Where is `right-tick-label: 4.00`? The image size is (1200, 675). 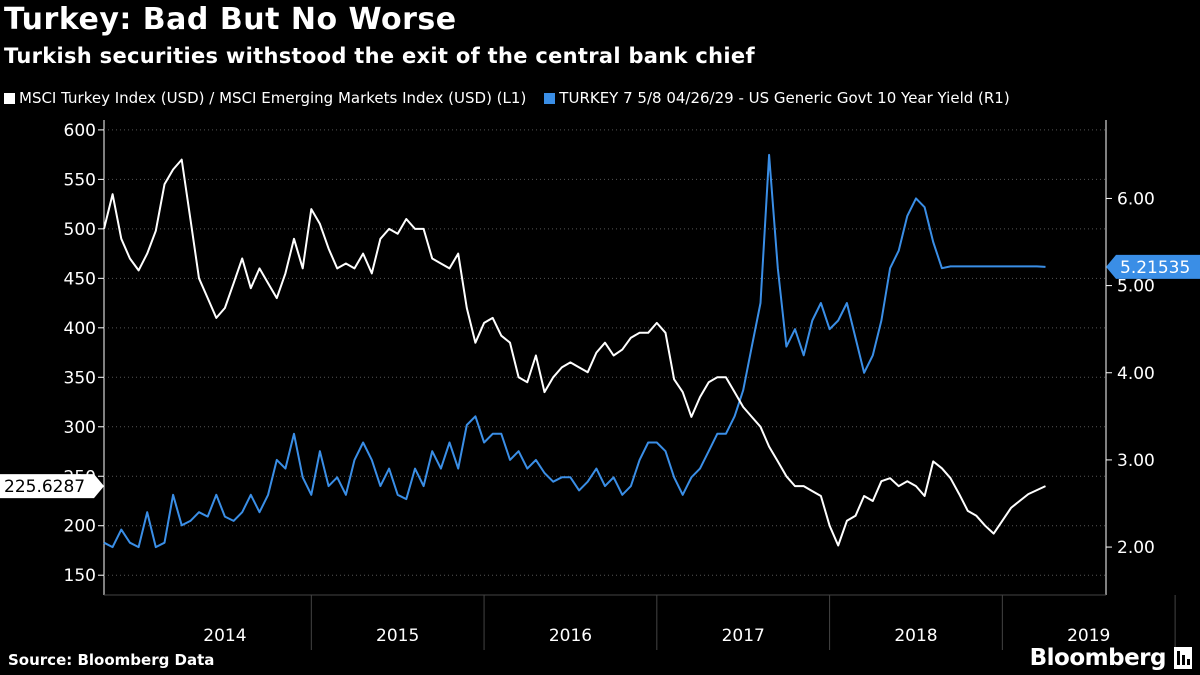
right-tick-label: 4.00 is located at coordinates (1136, 374).